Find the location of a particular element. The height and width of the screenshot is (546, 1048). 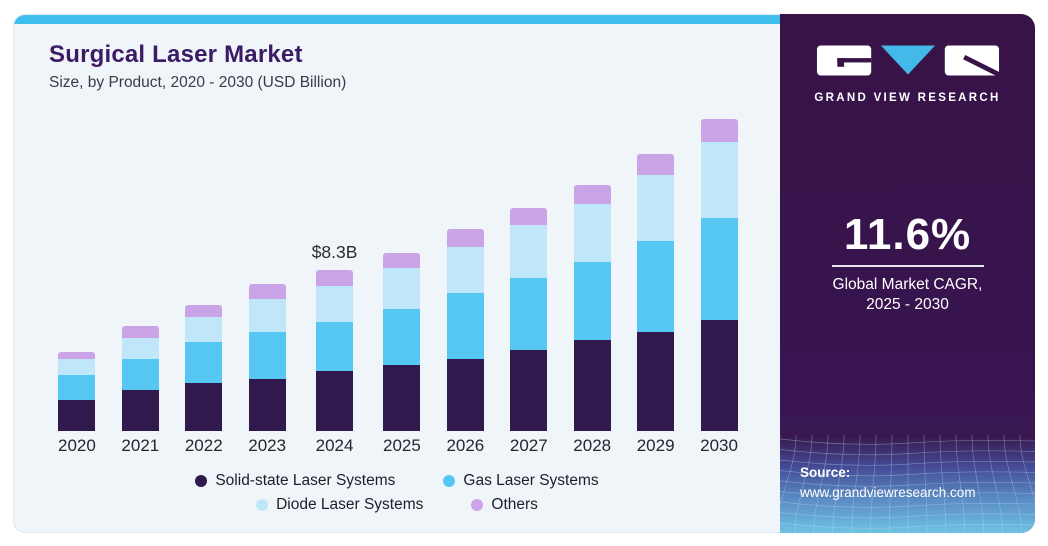

bar-column-2025: 2025 is located at coordinates (402, 354).